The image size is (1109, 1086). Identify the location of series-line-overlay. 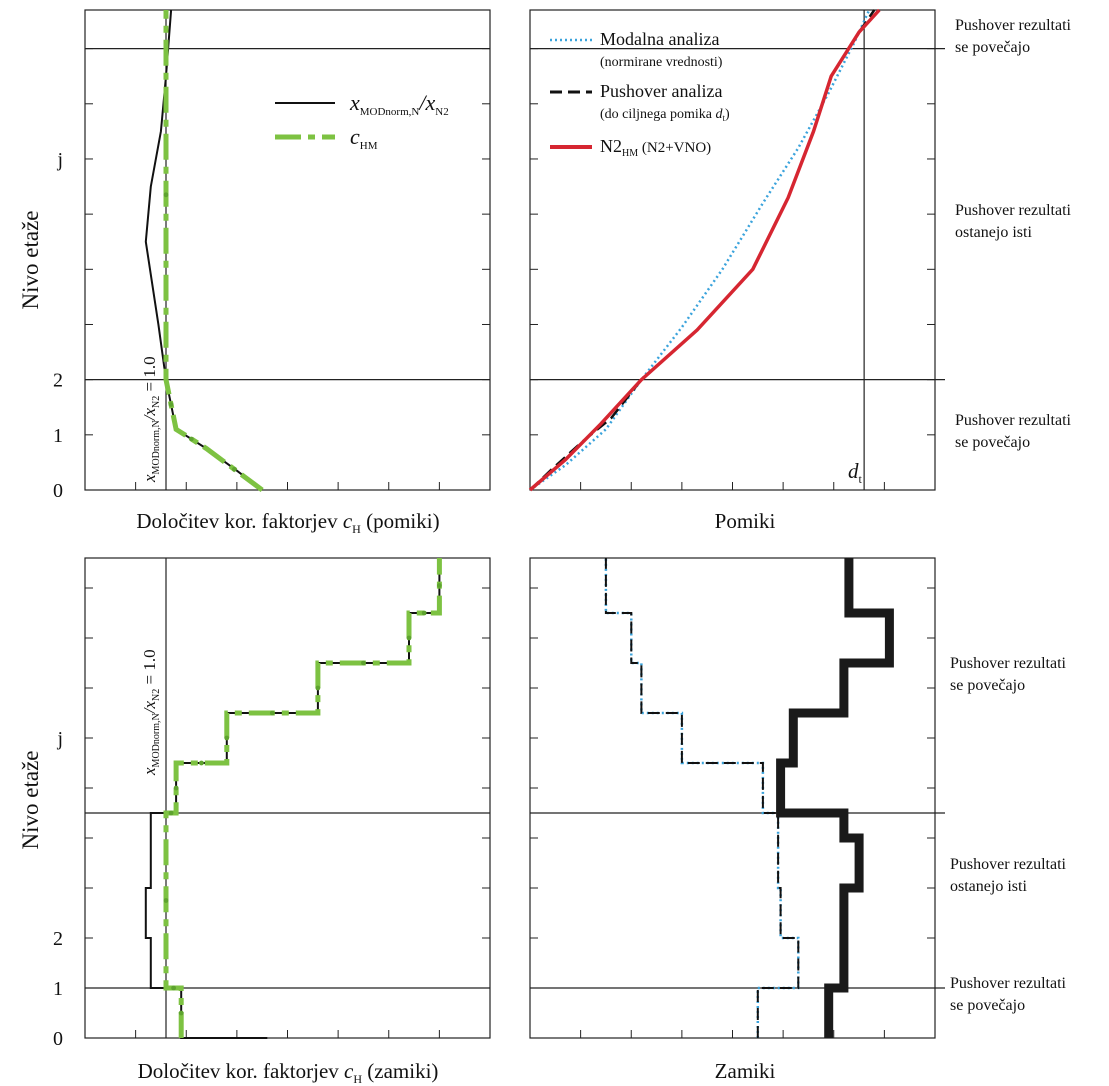
(835, 798).